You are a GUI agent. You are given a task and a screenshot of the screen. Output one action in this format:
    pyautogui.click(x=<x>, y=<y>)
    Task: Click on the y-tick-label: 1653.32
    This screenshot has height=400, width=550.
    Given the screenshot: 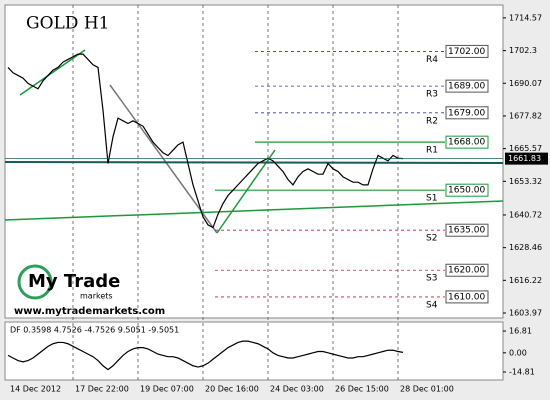 What is the action you would take?
    pyautogui.click(x=525, y=181)
    